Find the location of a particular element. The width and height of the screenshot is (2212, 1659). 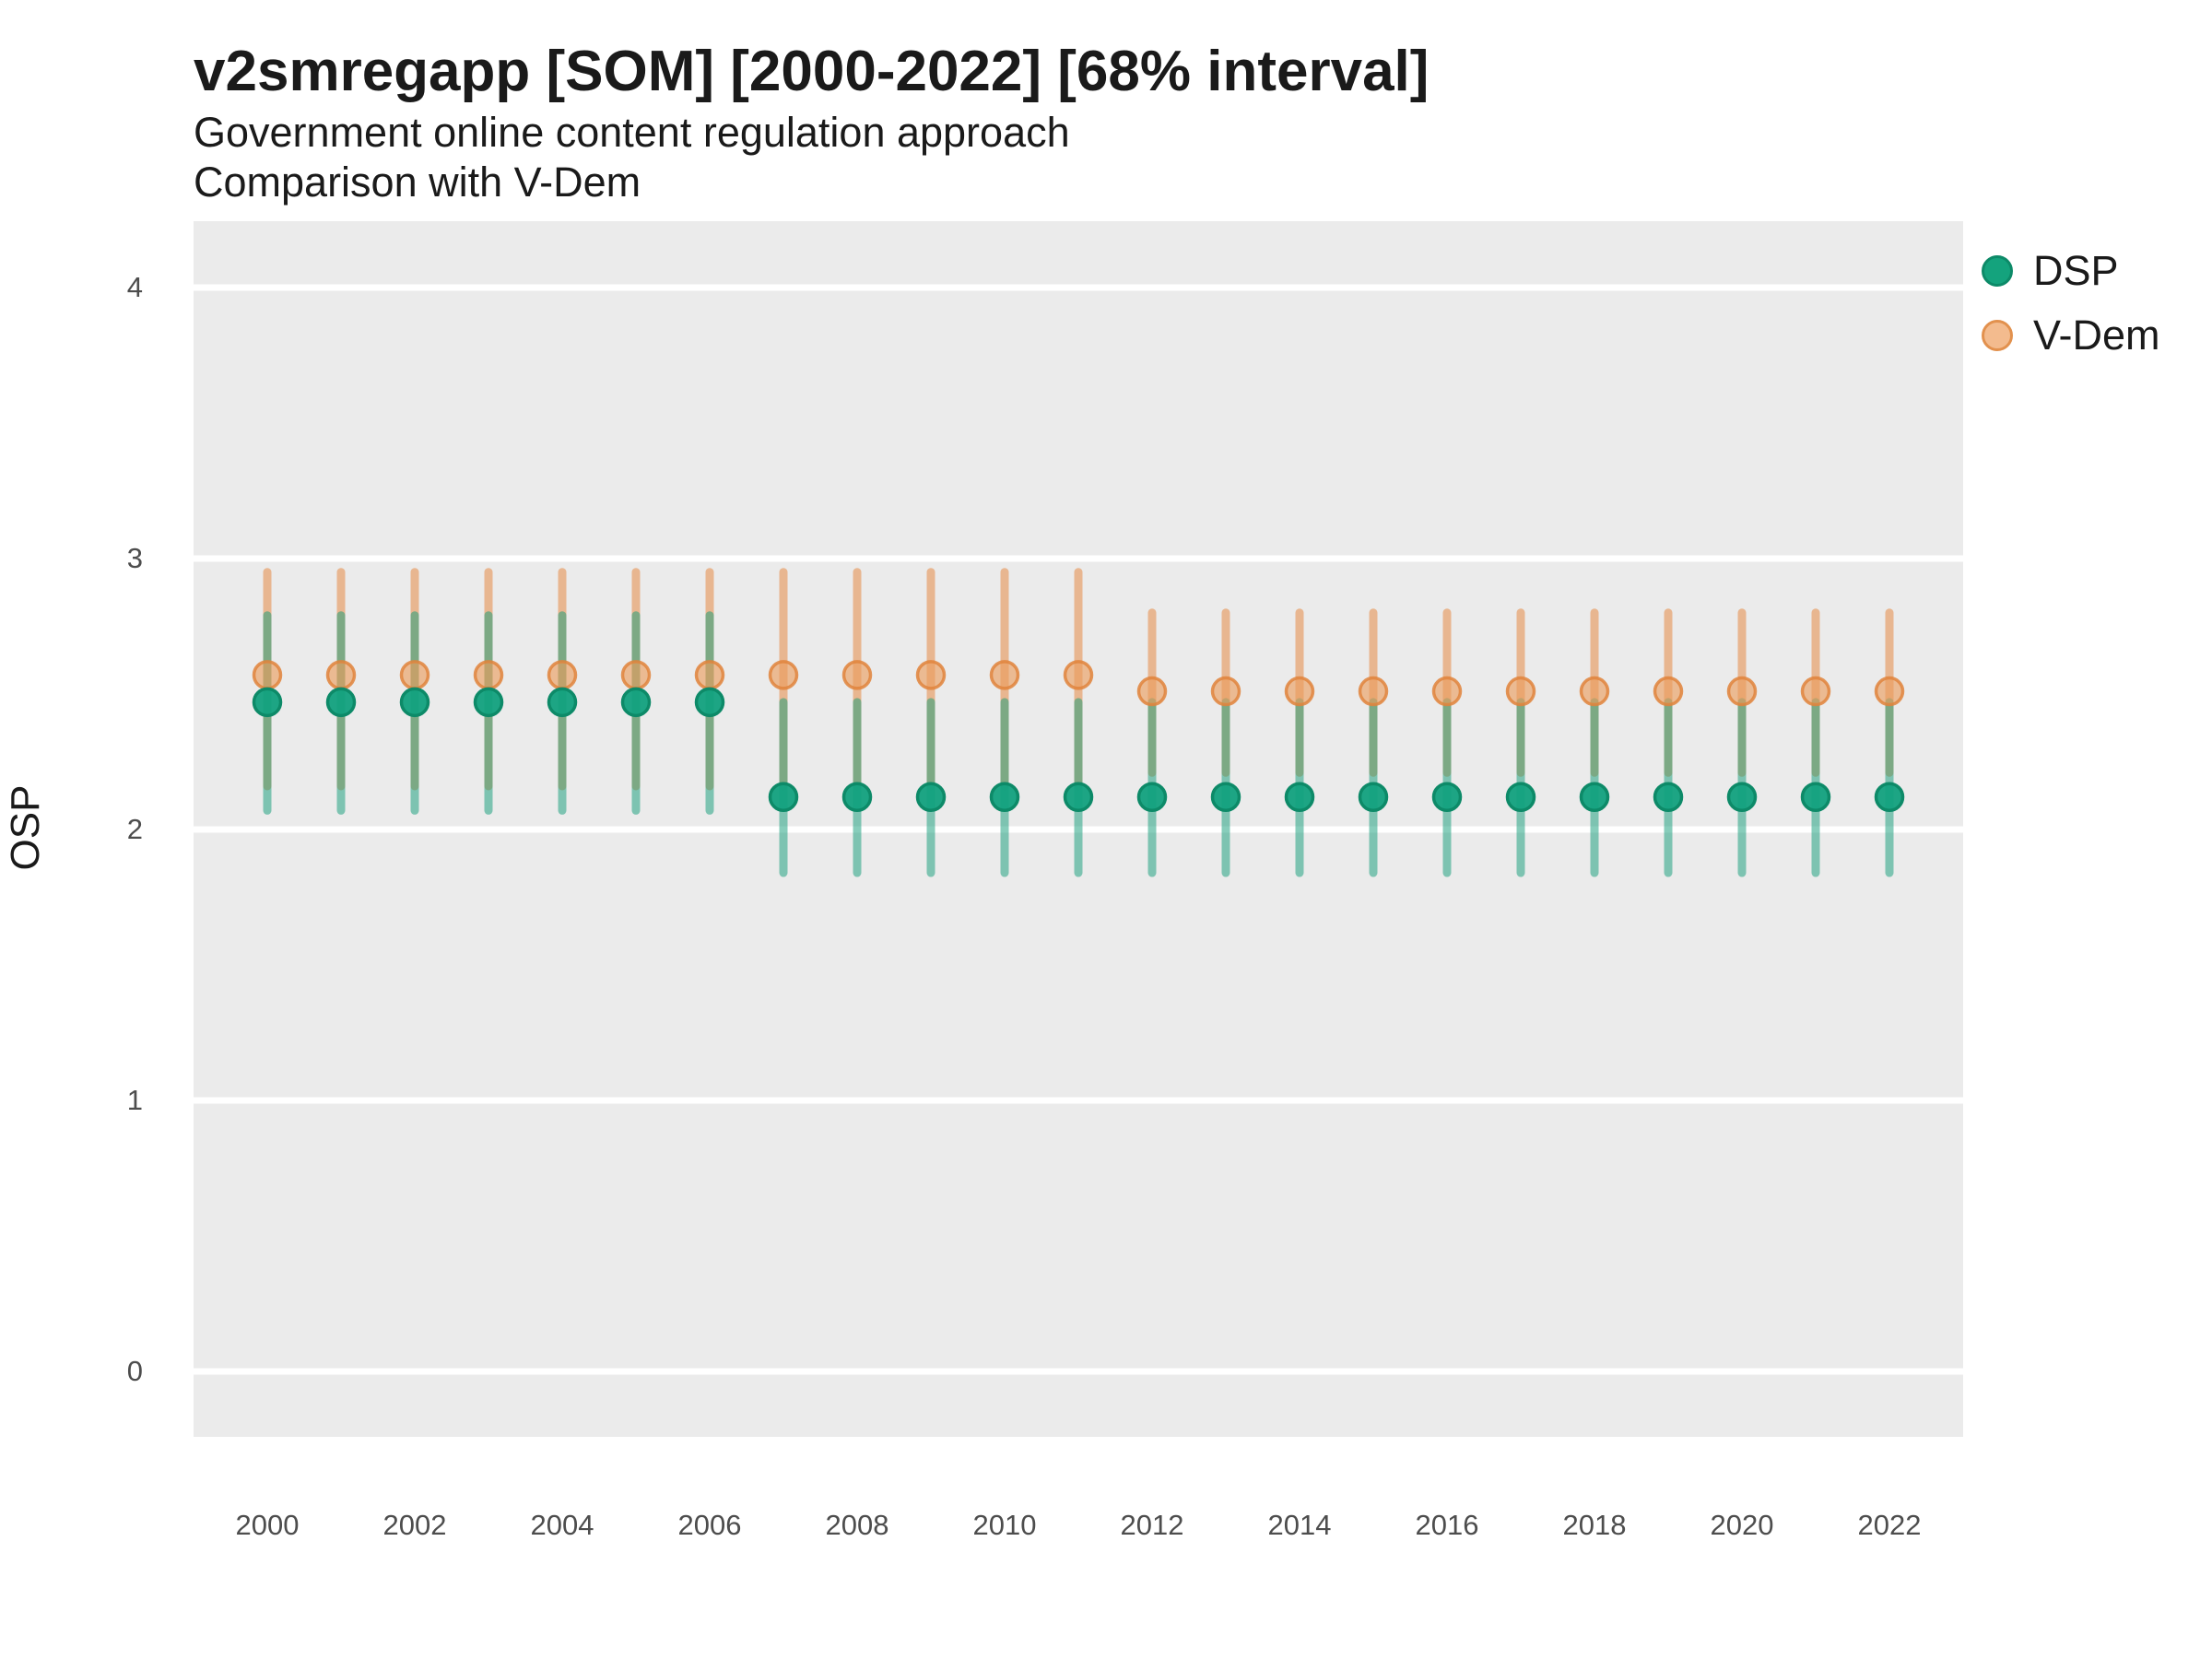

vdem-point-2013 is located at coordinates (1225, 691).